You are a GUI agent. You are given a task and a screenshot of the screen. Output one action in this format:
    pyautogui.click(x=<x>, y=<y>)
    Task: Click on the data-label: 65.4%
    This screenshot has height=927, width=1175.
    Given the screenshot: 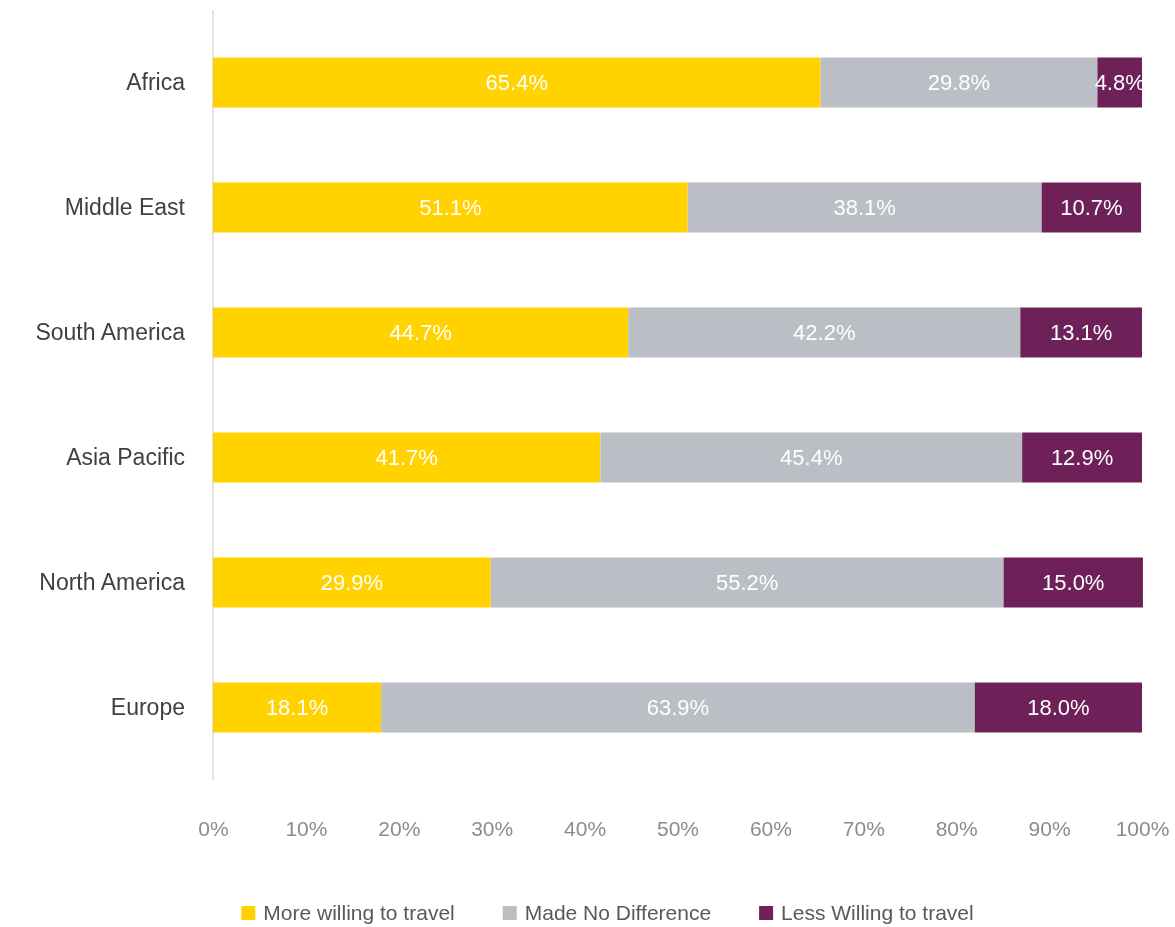 What is the action you would take?
    pyautogui.click(x=516, y=83)
    